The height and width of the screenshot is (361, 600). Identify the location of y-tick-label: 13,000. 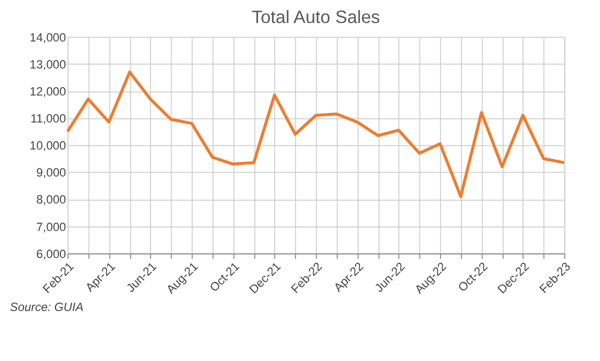
(48, 64).